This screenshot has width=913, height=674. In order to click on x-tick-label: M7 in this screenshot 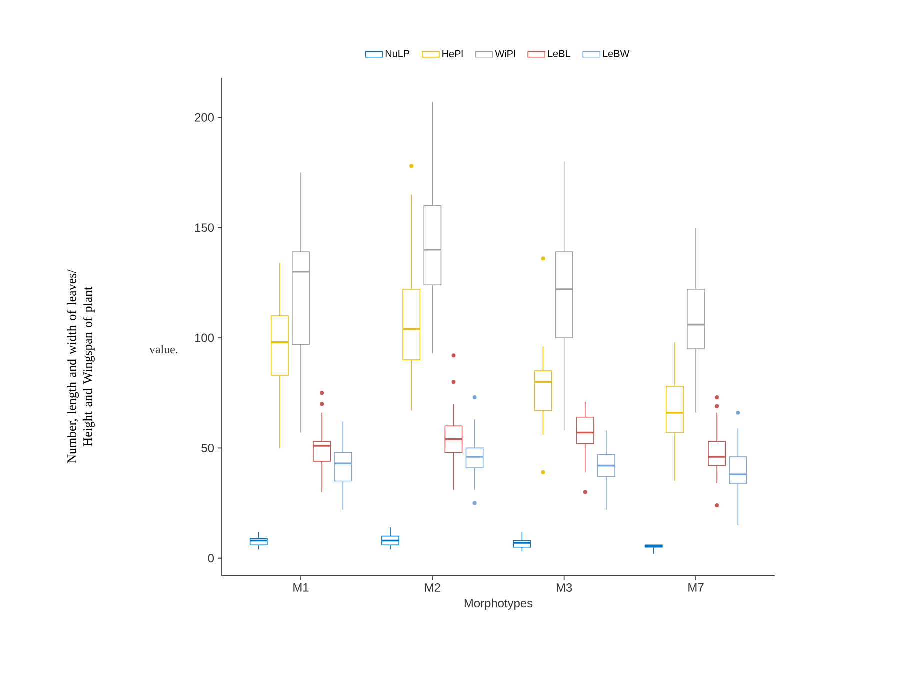, I will do `click(696, 588)`.